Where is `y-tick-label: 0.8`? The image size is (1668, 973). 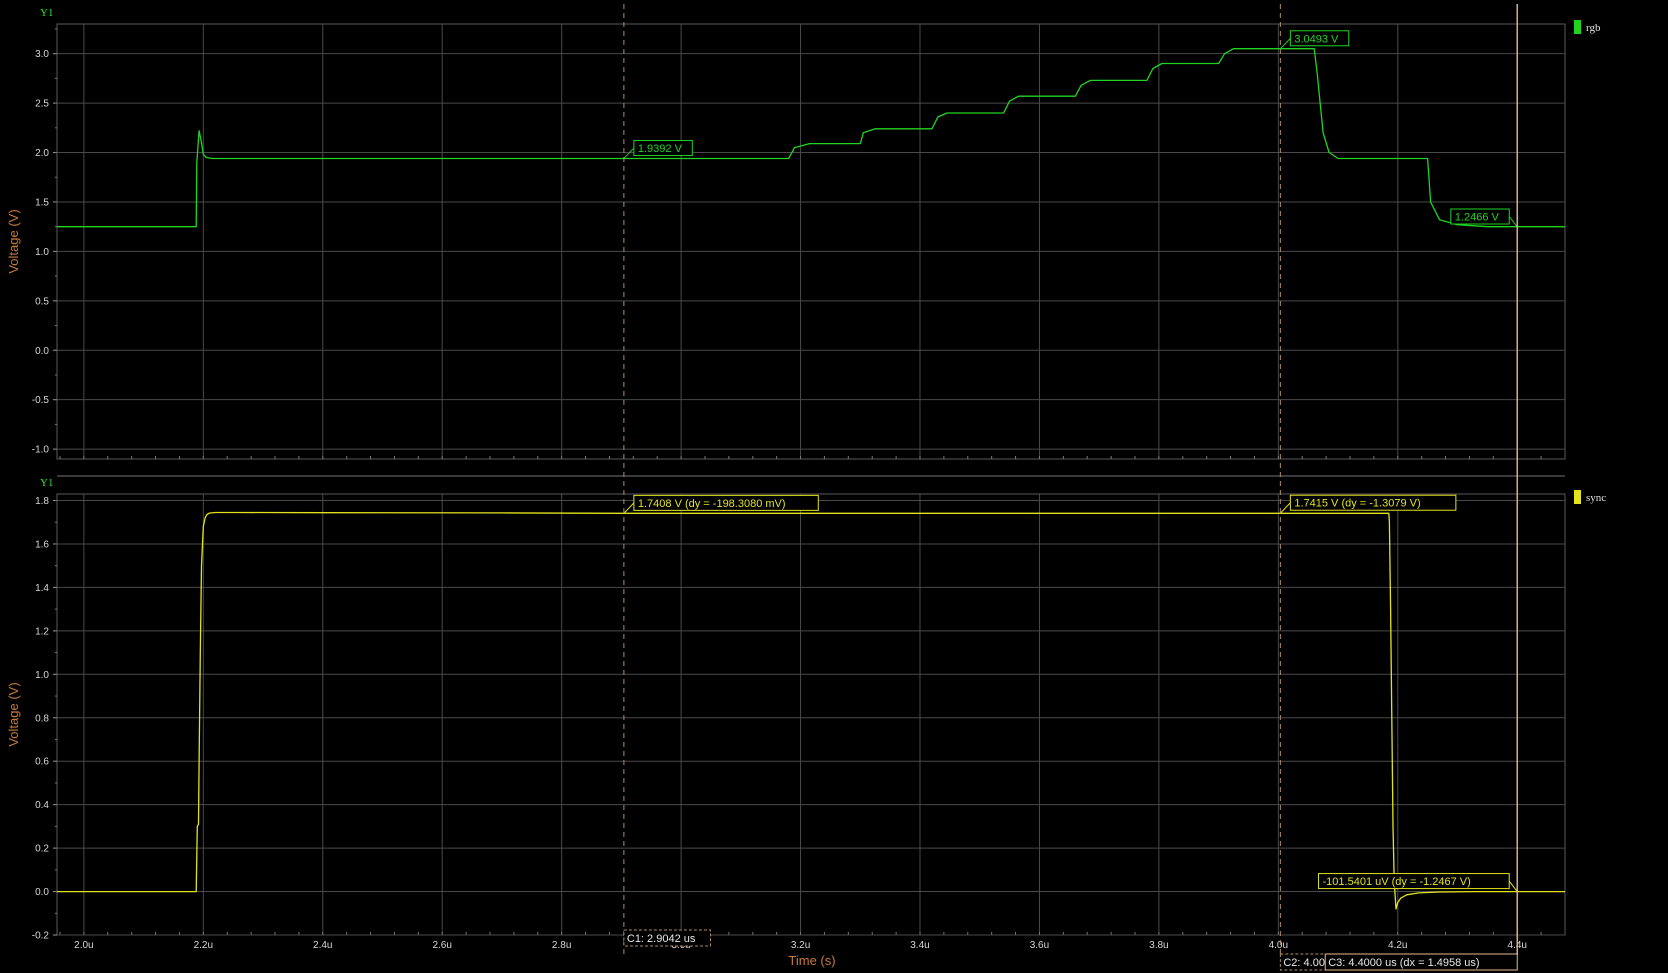 y-tick-label: 0.8 is located at coordinates (42, 718).